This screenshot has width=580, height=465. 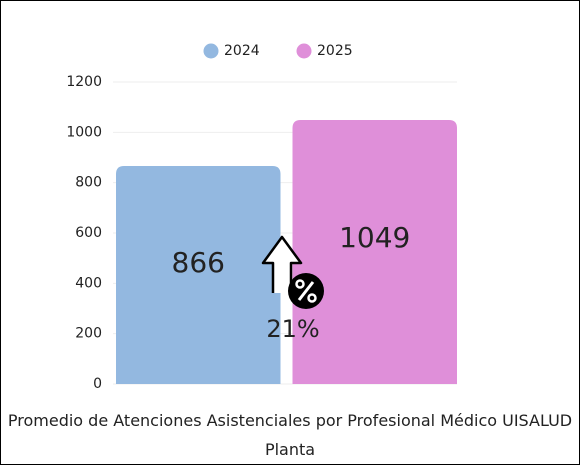 I want to click on legend-label: 2024, so click(x=242, y=51).